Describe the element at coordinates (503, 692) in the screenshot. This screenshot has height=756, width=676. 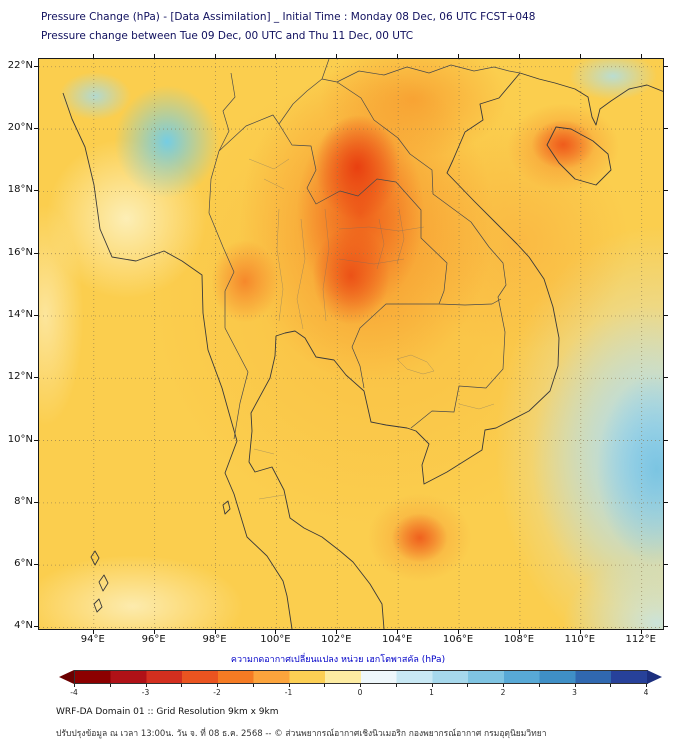
I see `colorbar-tick-label: 2` at that location.